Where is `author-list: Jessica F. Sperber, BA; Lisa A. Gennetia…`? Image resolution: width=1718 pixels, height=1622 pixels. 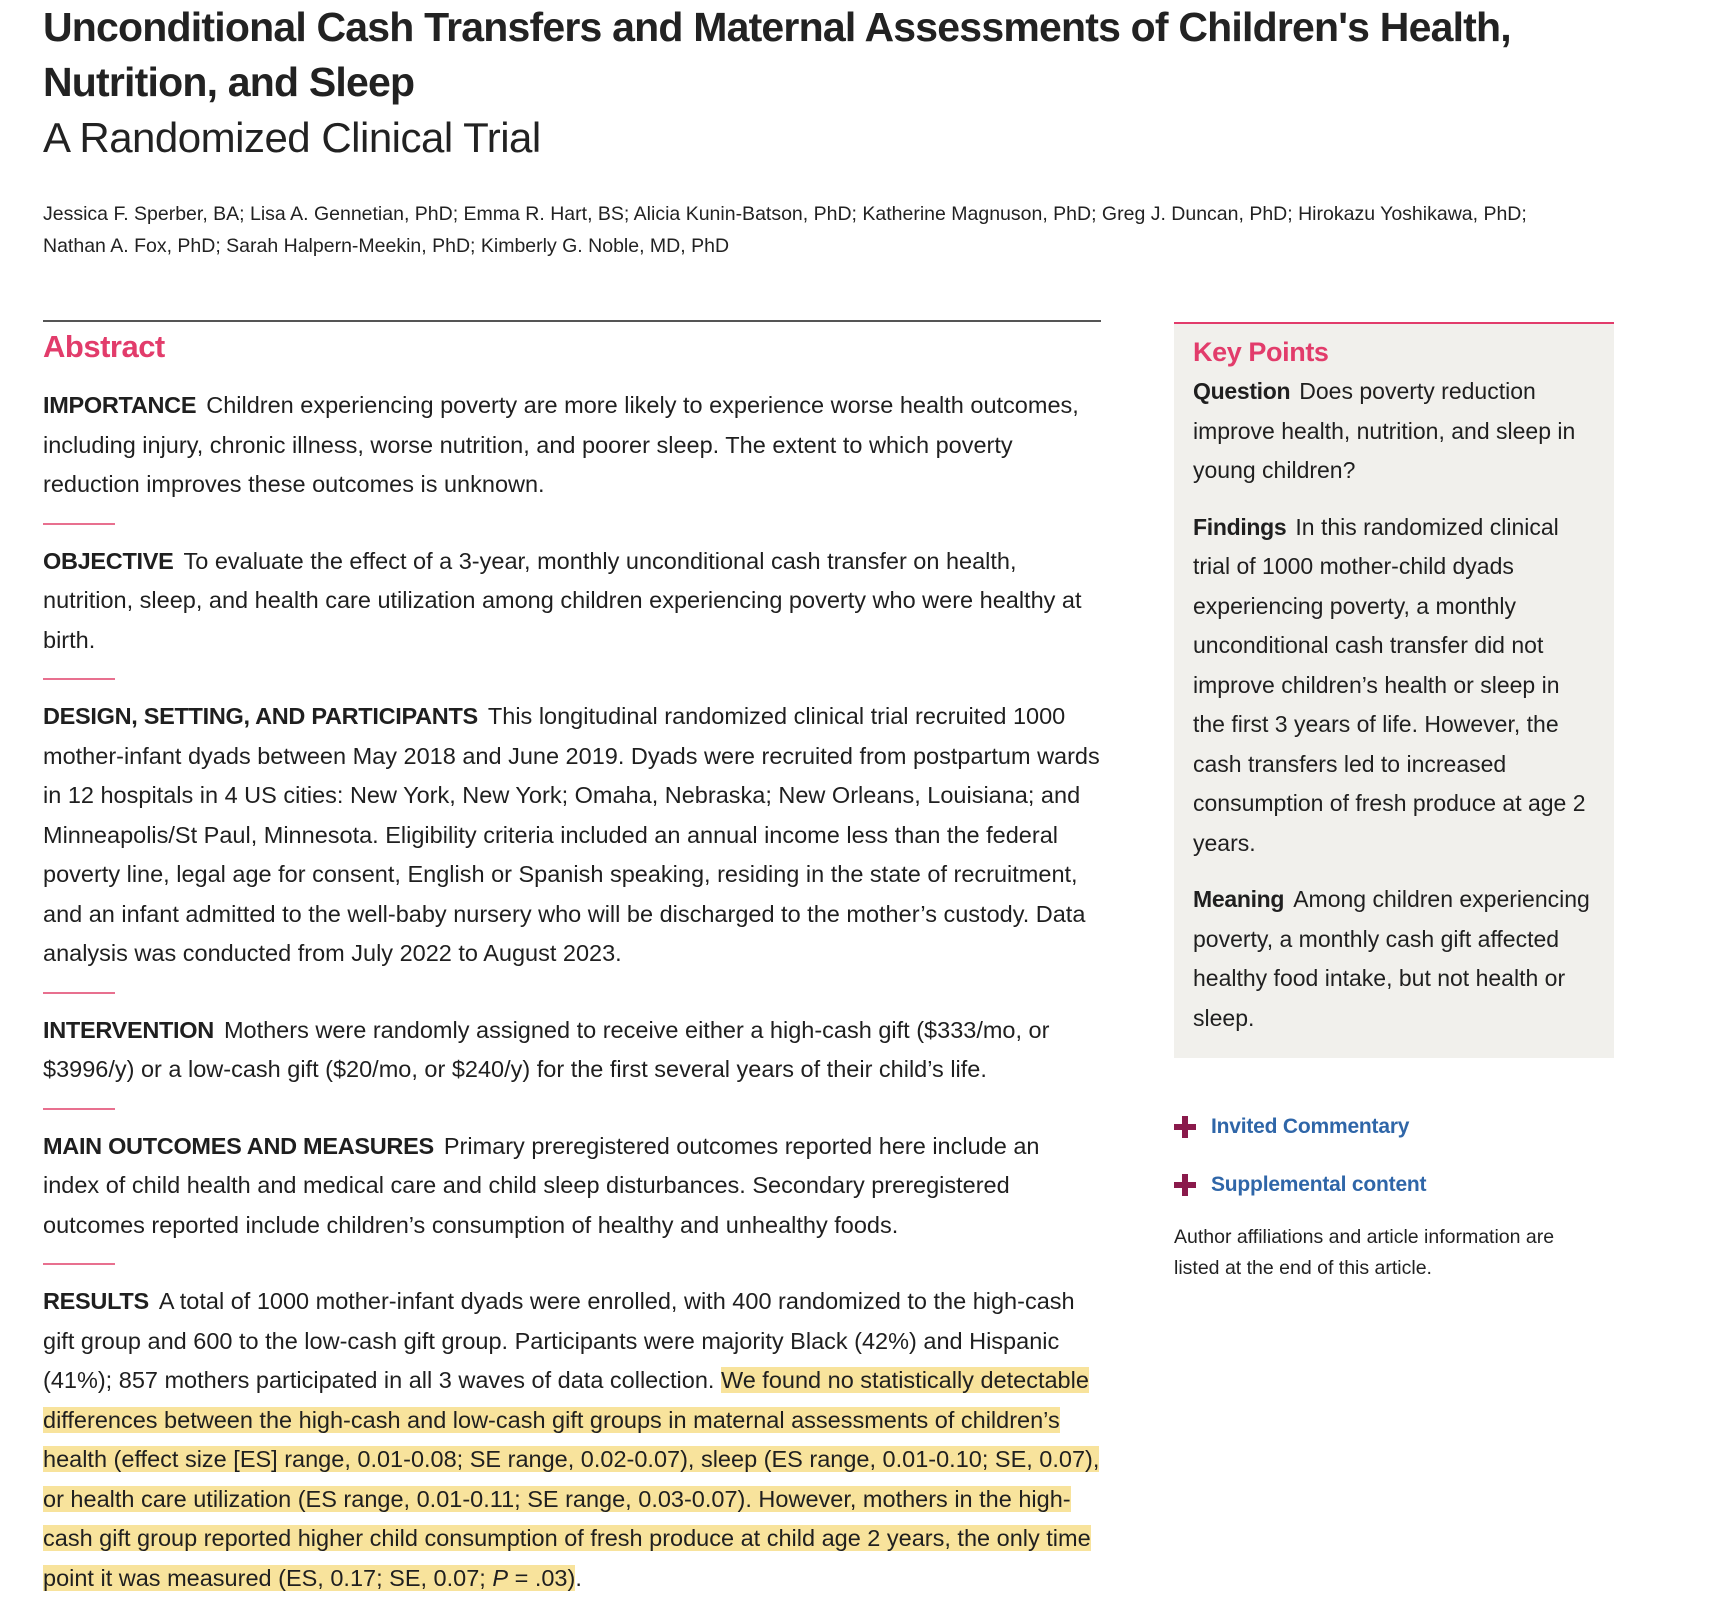
author-list: Jessica F. Sperber, BA; Lisa A. Gennetia… is located at coordinates (823, 230).